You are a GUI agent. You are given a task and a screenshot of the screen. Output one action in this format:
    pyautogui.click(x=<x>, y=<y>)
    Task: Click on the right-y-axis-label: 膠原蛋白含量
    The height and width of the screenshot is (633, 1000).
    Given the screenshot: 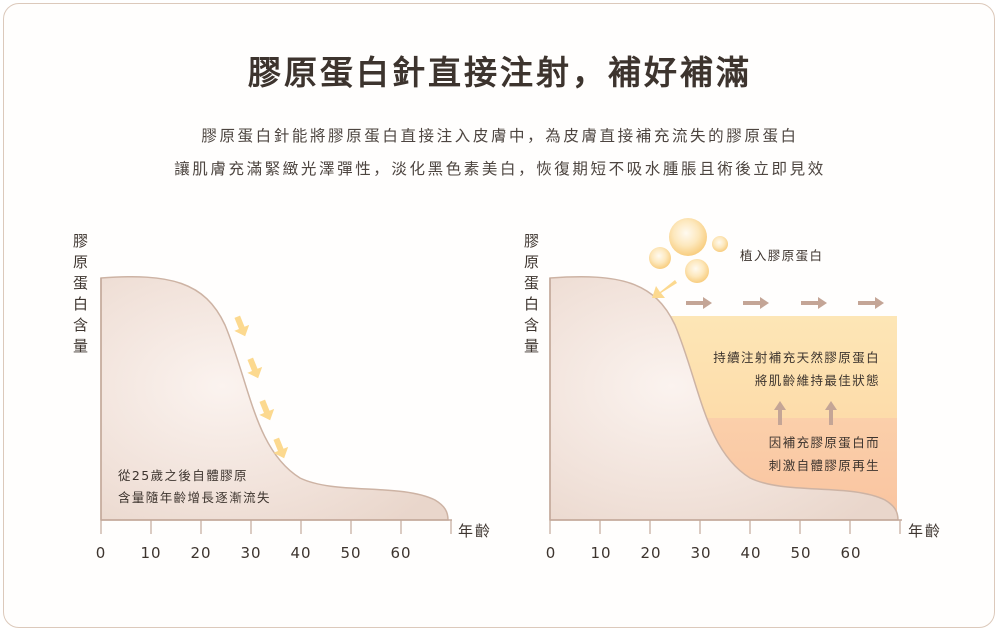 What is the action you would take?
    pyautogui.click(x=531, y=296)
    